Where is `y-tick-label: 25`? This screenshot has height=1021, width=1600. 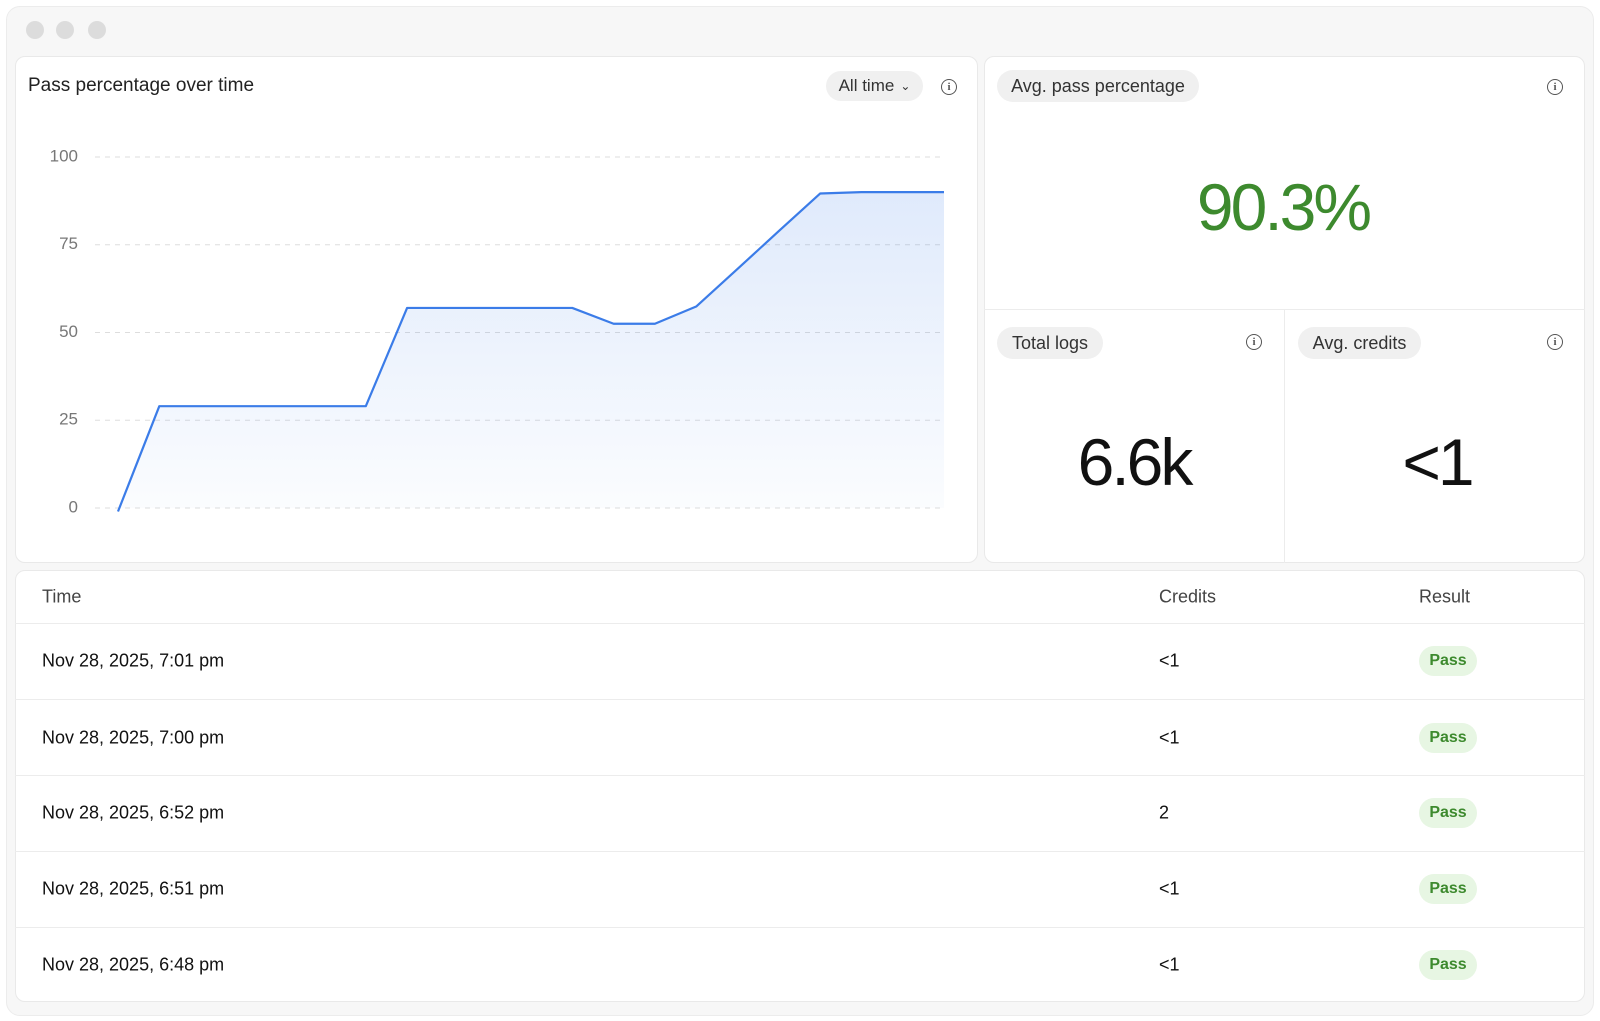 y-tick-label: 25 is located at coordinates (68, 419).